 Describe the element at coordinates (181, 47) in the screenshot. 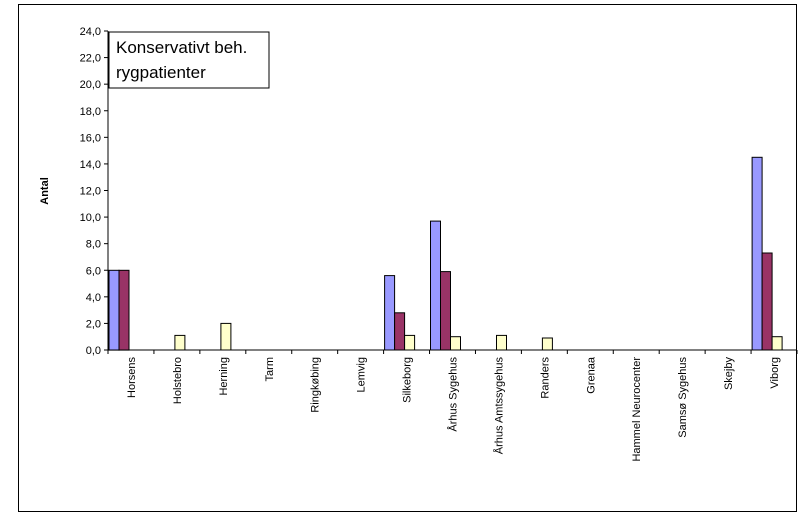

I see `chart-title-line-1: Konservativt beh.` at that location.